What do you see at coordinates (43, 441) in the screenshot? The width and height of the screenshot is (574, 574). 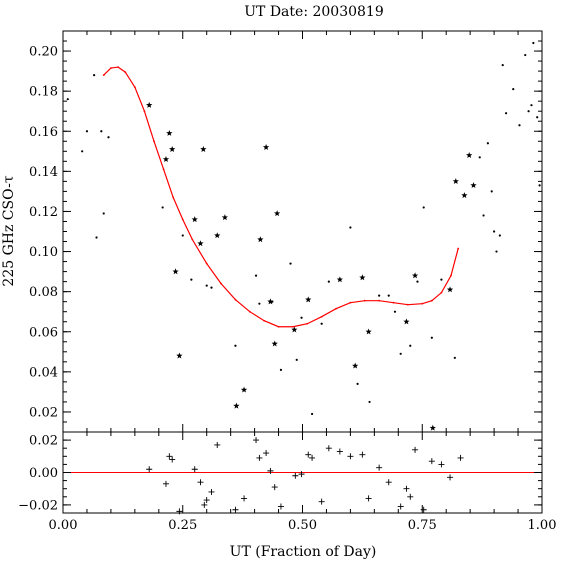 I see `resid-y-tick-label: 0.02` at bounding box center [43, 441].